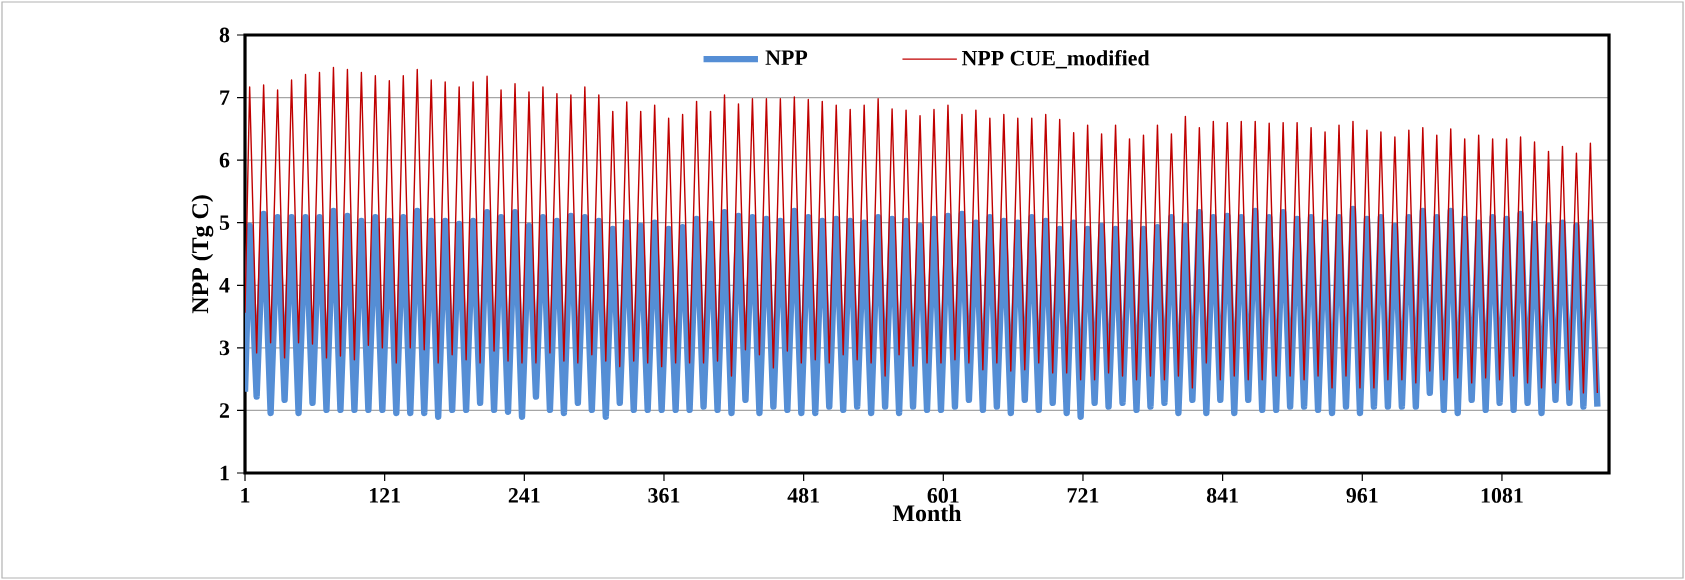 The width and height of the screenshot is (1685, 580). Describe the element at coordinates (1362, 495) in the screenshot. I see `x-tick-label: 961` at that location.